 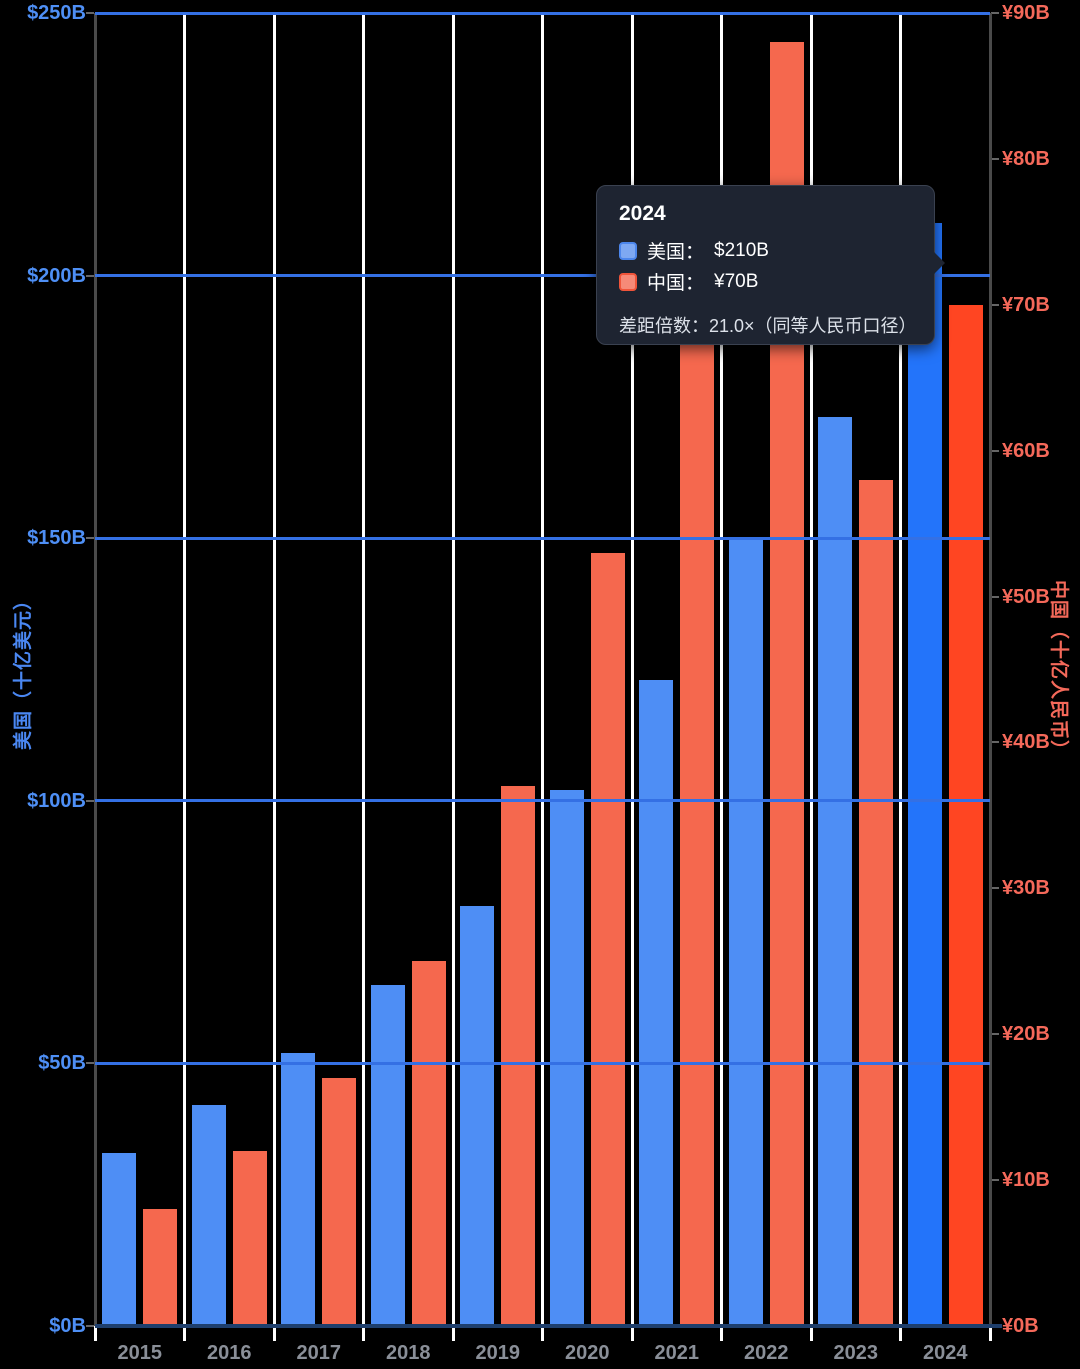 I want to click on tooltip-footer: 差距倍数：21.0×（同等人民币口径）, so click(x=768, y=326).